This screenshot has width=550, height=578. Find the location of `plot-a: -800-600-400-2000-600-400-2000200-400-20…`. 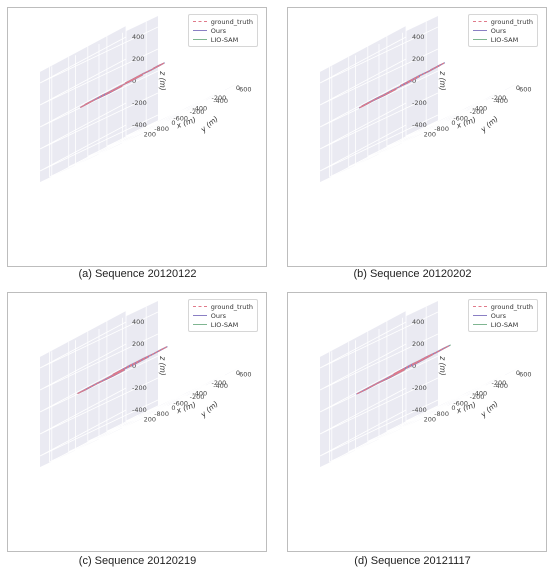

plot-a: -800-600-400-2000-600-400-2000200-400-20… is located at coordinates (145, 99).